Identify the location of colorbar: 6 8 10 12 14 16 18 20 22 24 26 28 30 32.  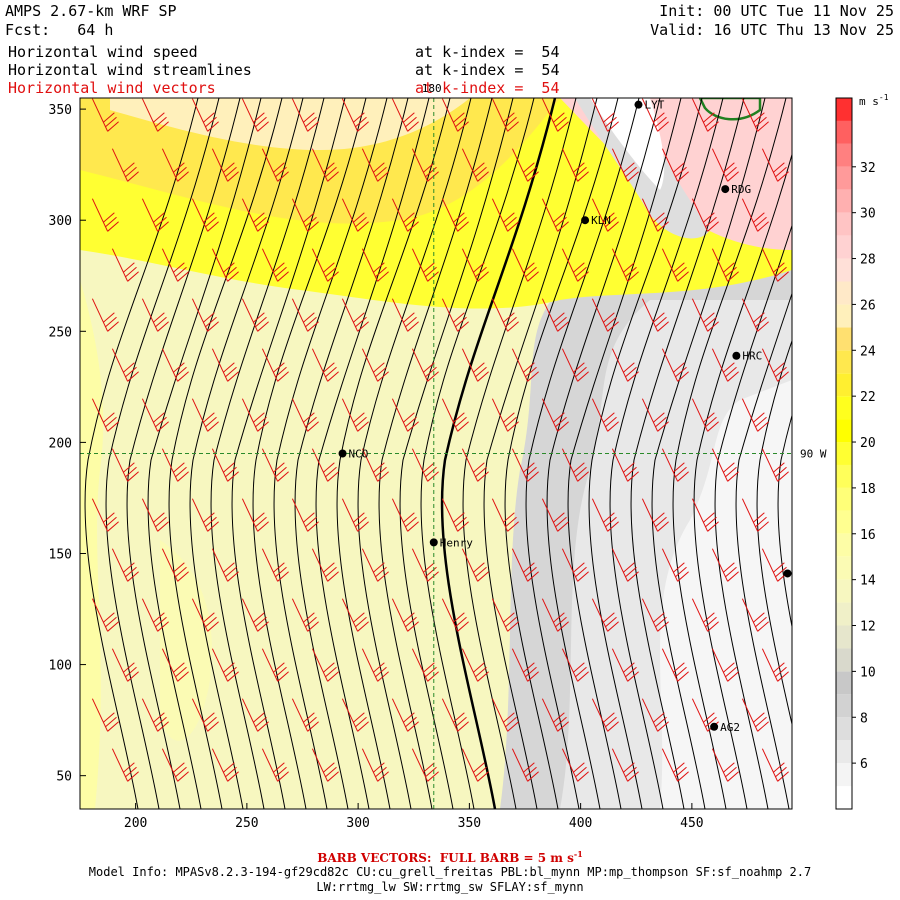
(855, 453).